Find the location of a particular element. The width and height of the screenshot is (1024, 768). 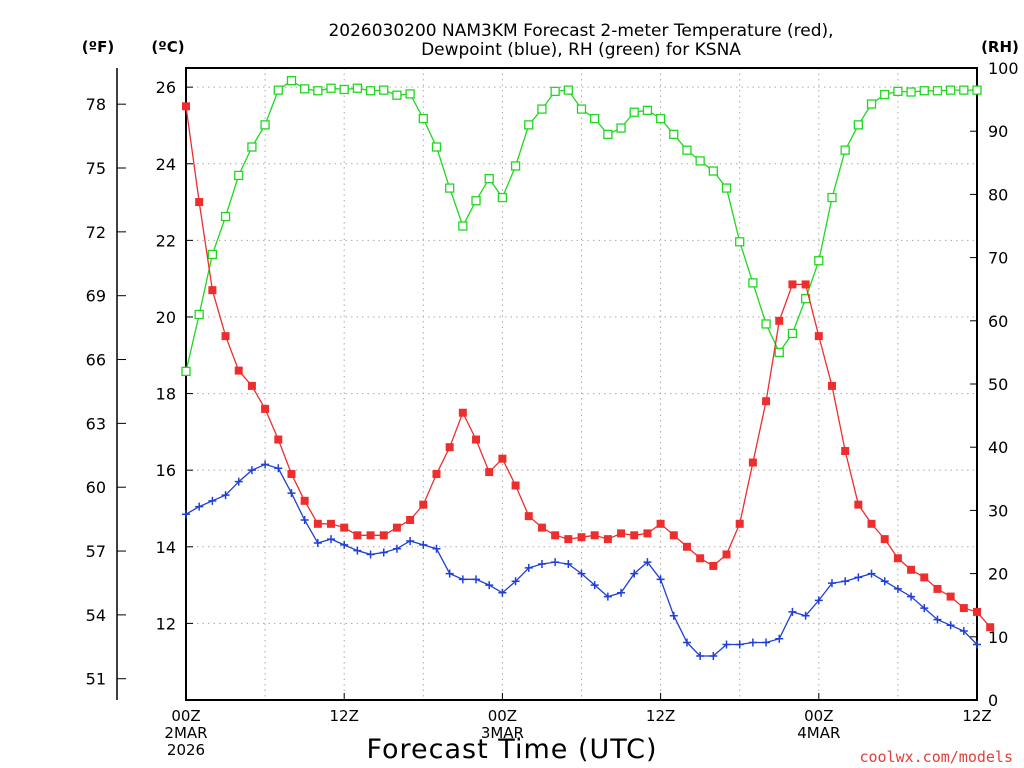

celsius-tick-label: 12 is located at coordinates (166, 623).